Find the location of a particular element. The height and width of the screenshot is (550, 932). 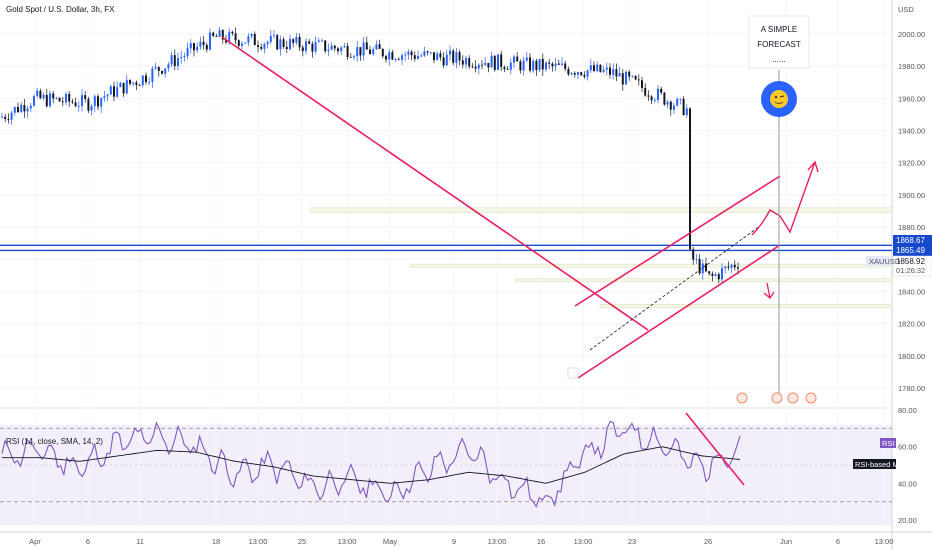

rsi-tick-label: 40.00 is located at coordinates (907, 483).